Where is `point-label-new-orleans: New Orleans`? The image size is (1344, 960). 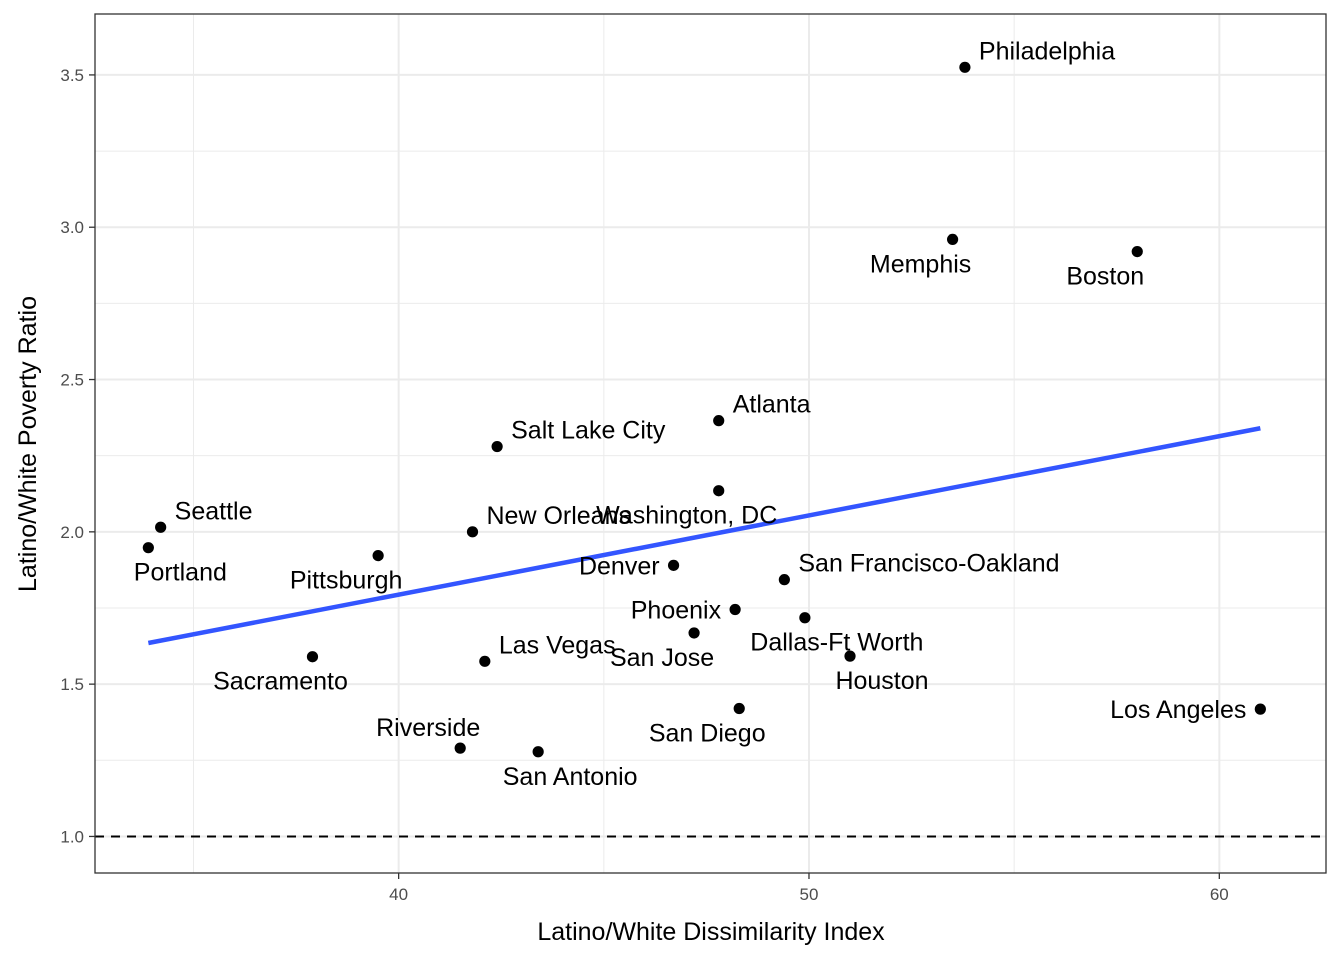 point-label-new-orleans: New Orleans is located at coordinates (559, 516).